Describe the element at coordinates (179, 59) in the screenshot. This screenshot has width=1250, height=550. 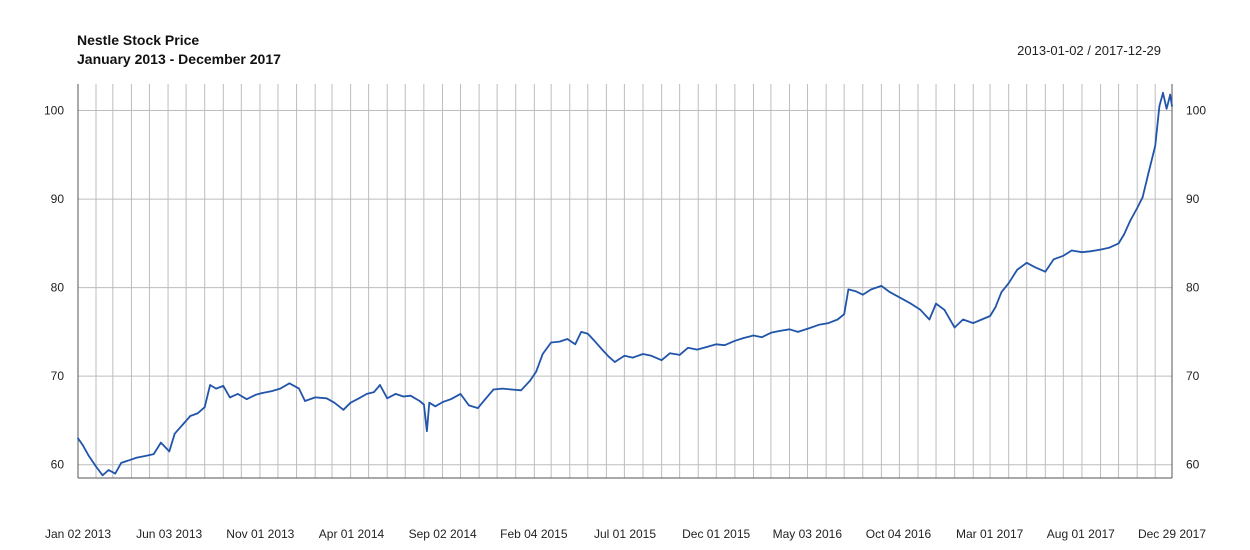
I see `chart-subtitle: January 2013 - December 2017` at that location.